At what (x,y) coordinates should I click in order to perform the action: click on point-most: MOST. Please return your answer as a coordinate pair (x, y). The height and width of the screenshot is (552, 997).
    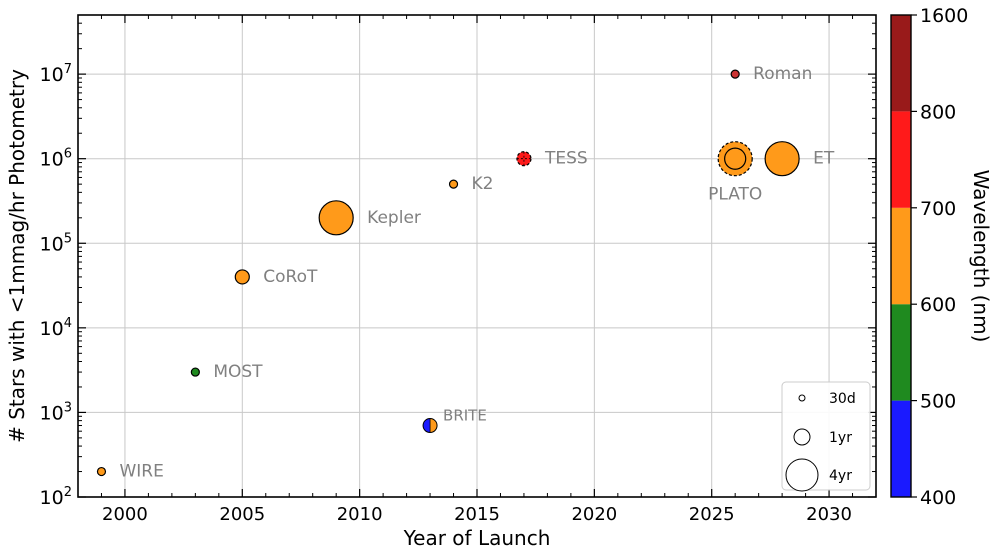
    Looking at the image, I should click on (226, 372).